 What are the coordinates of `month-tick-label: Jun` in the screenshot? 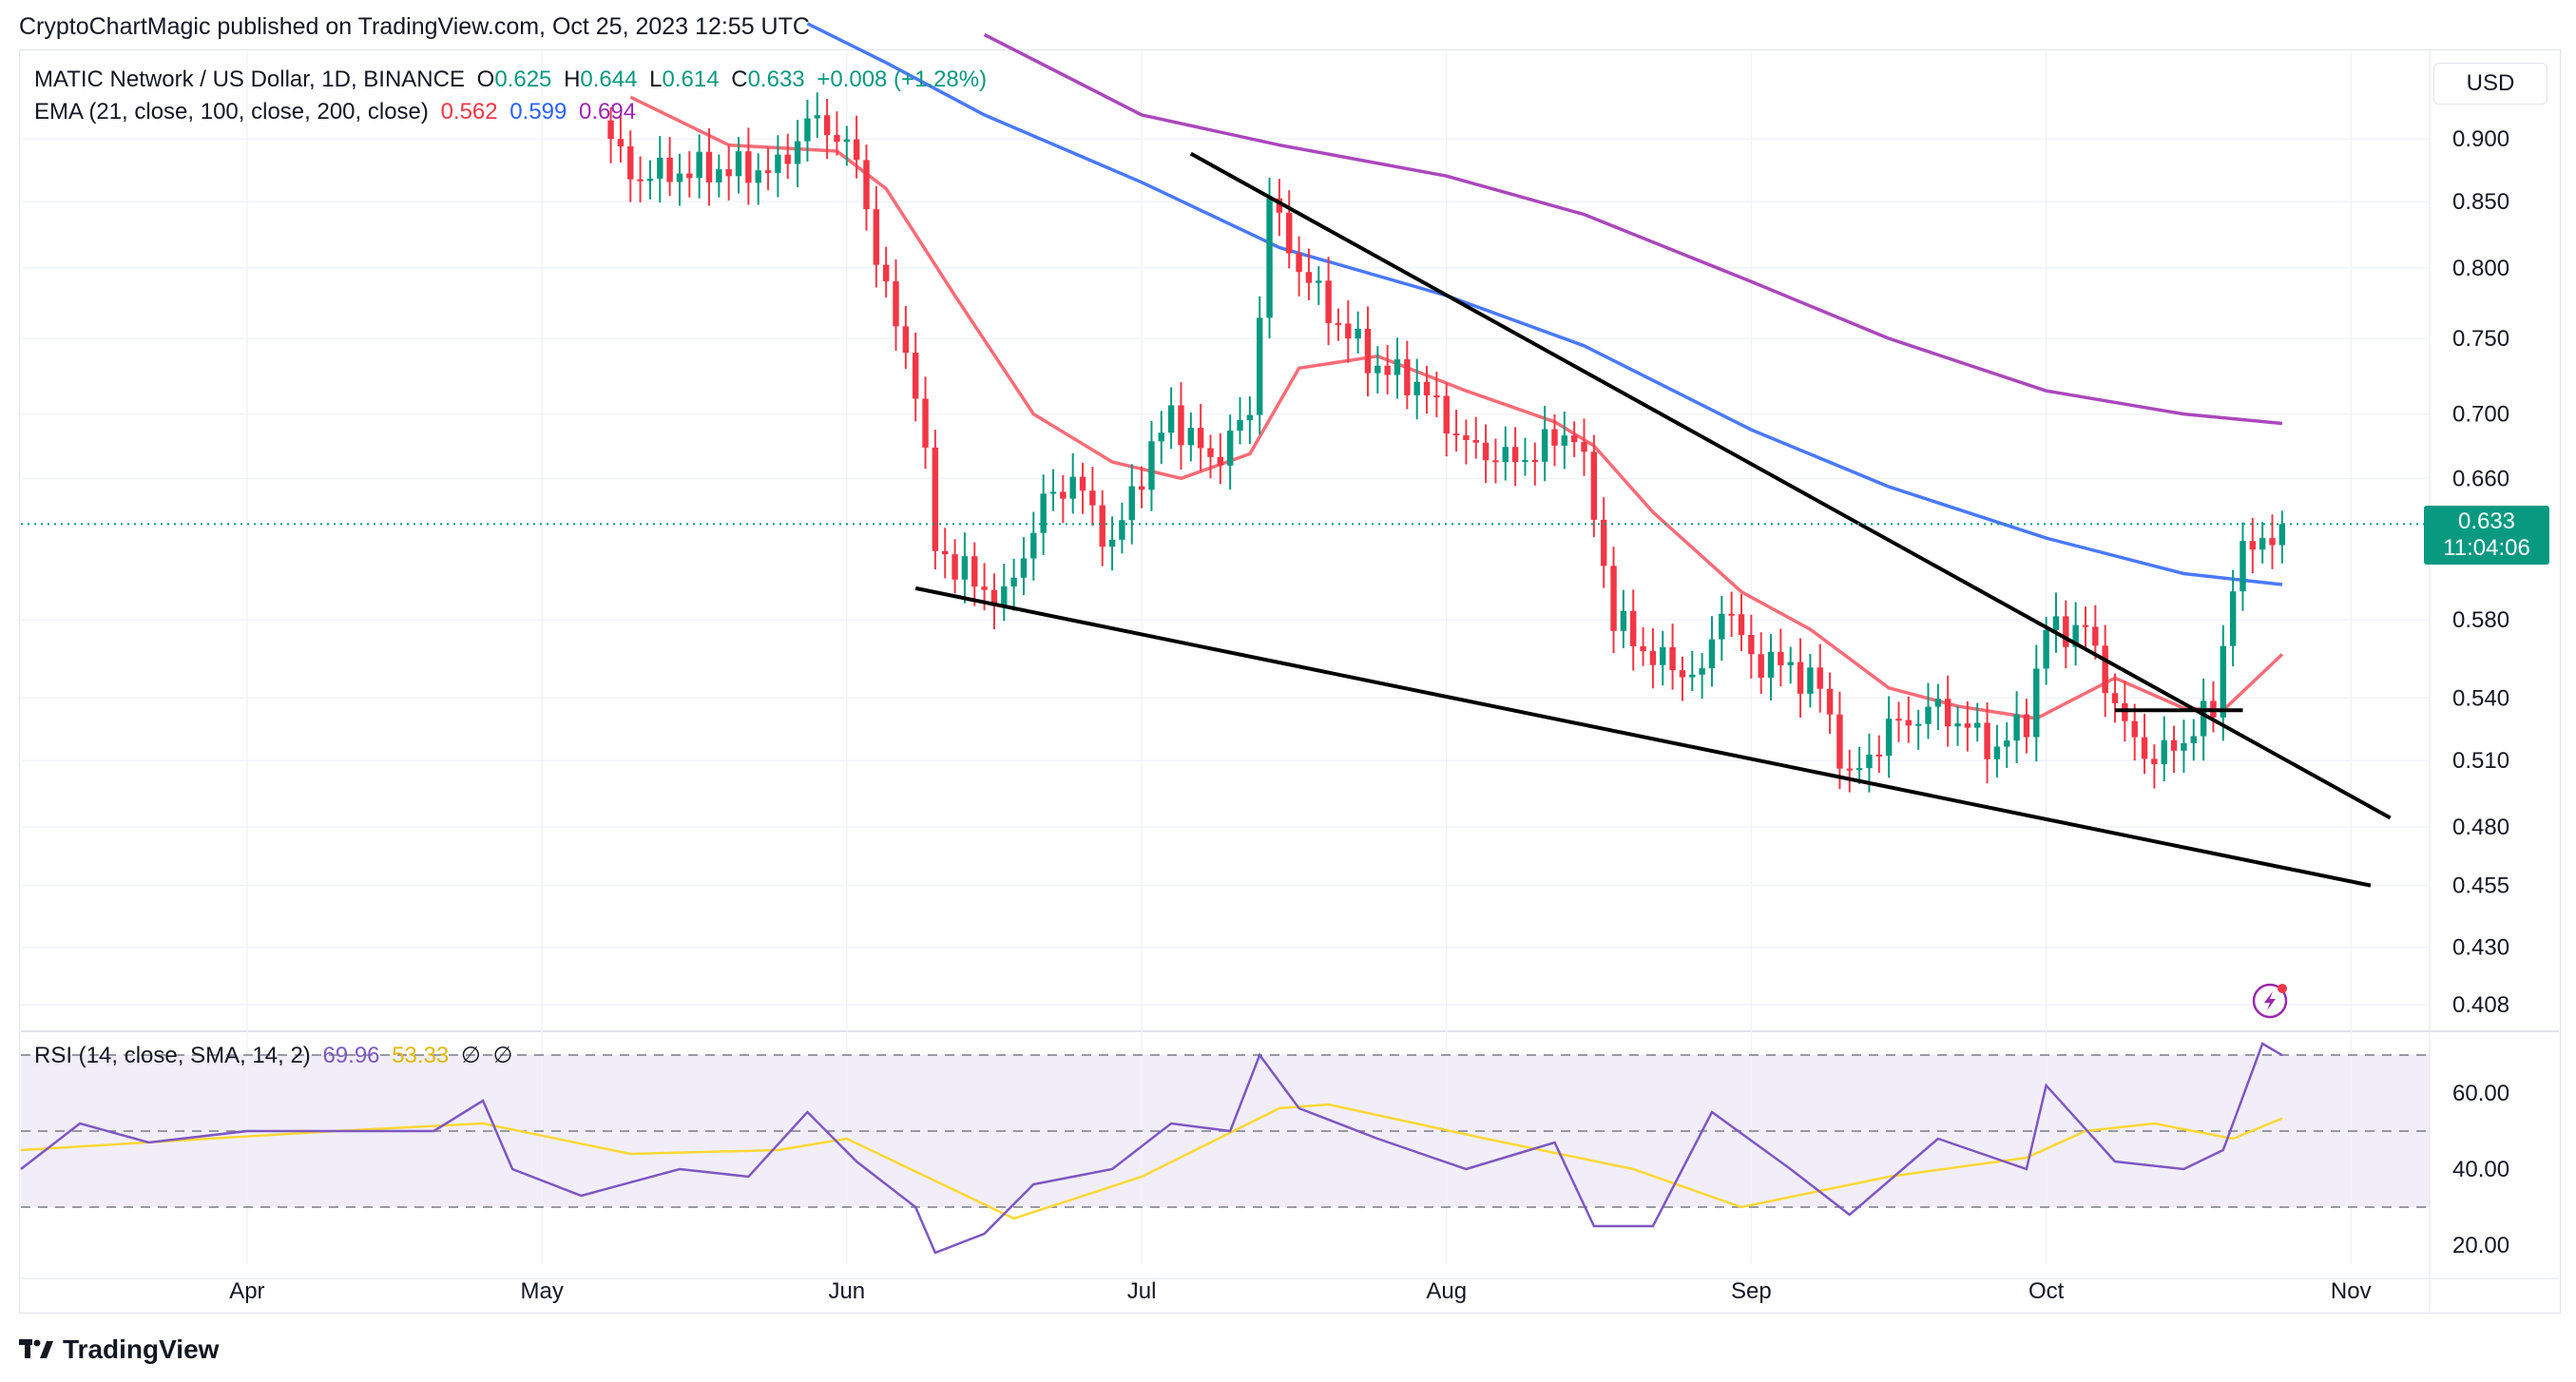 It's located at (846, 1291).